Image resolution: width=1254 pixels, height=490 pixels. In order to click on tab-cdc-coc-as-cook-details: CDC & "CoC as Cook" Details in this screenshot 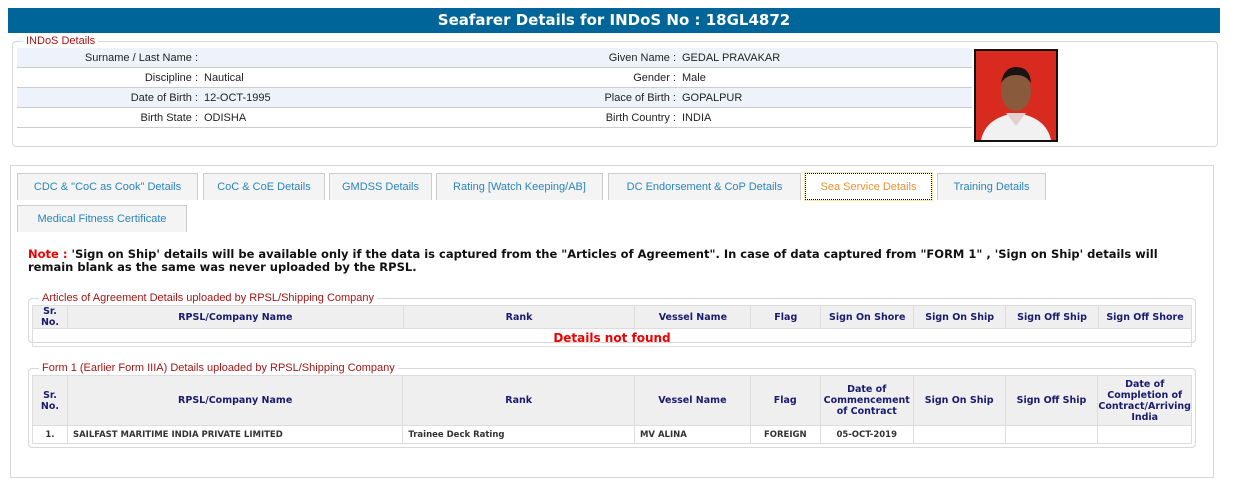, I will do `click(107, 186)`.